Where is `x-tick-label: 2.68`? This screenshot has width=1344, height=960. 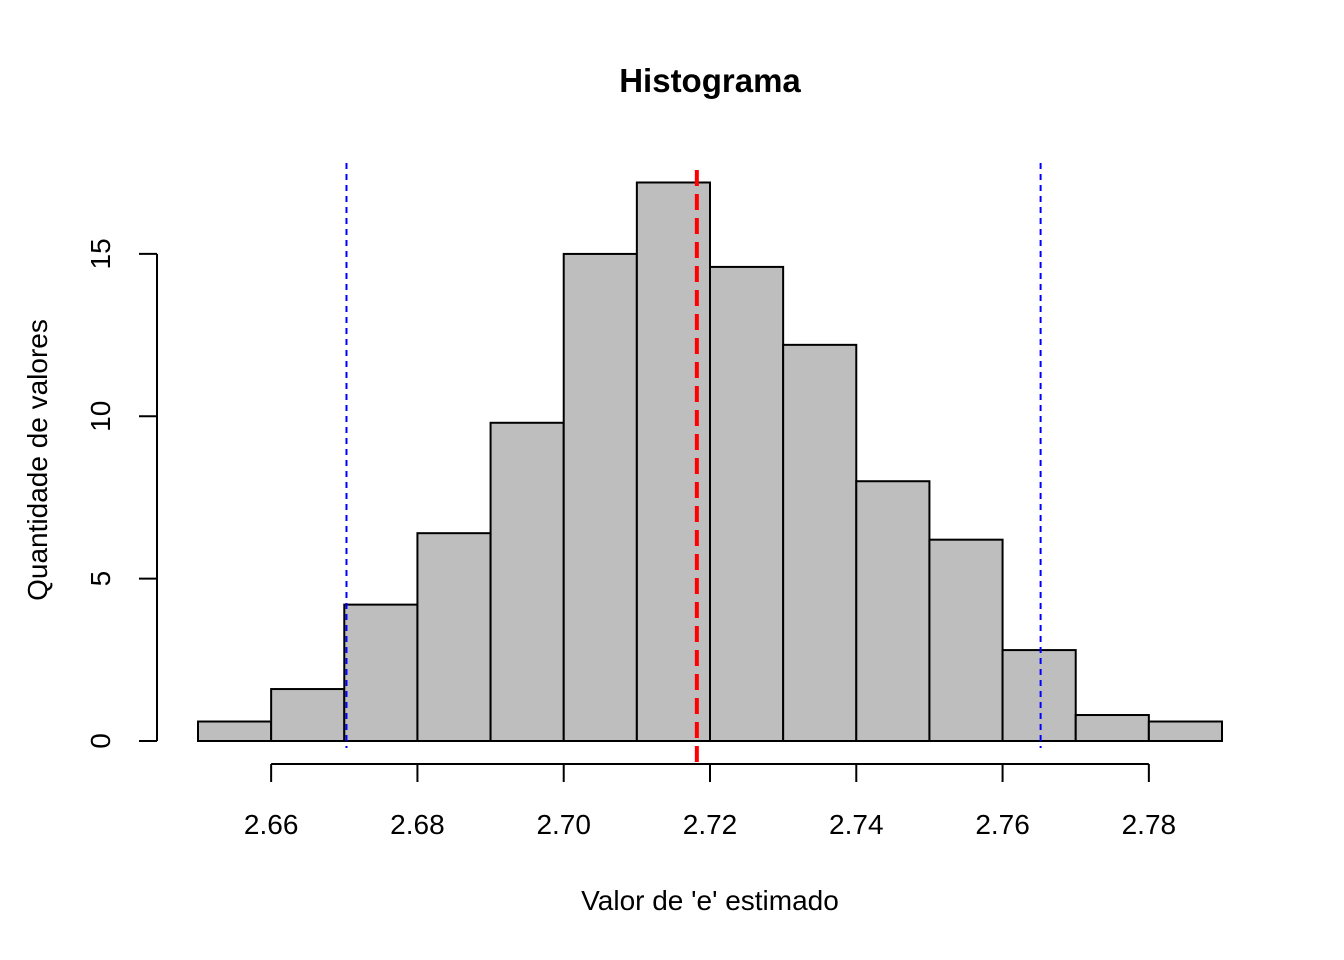 x-tick-label: 2.68 is located at coordinates (417, 824).